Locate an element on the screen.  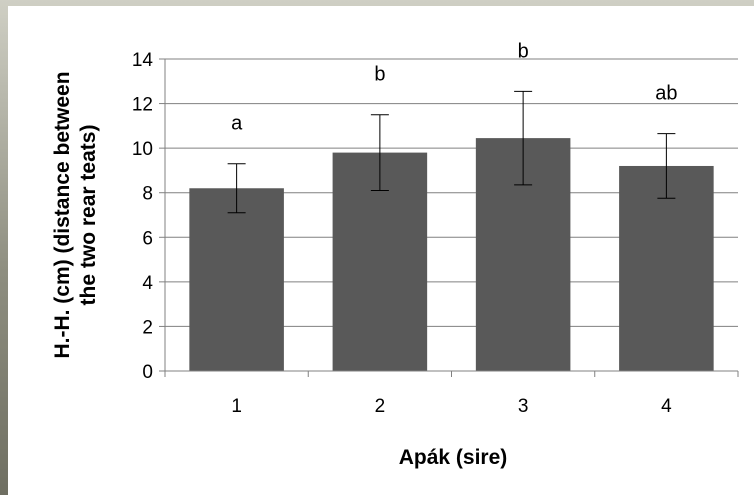
y-tick-label-4: 8 is located at coordinates (147, 194).